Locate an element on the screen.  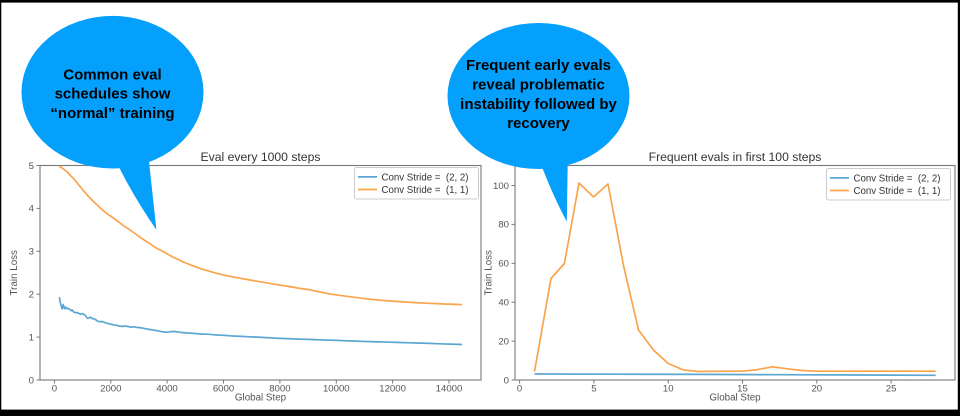
svg-text: 25 is located at coordinates (891, 389).